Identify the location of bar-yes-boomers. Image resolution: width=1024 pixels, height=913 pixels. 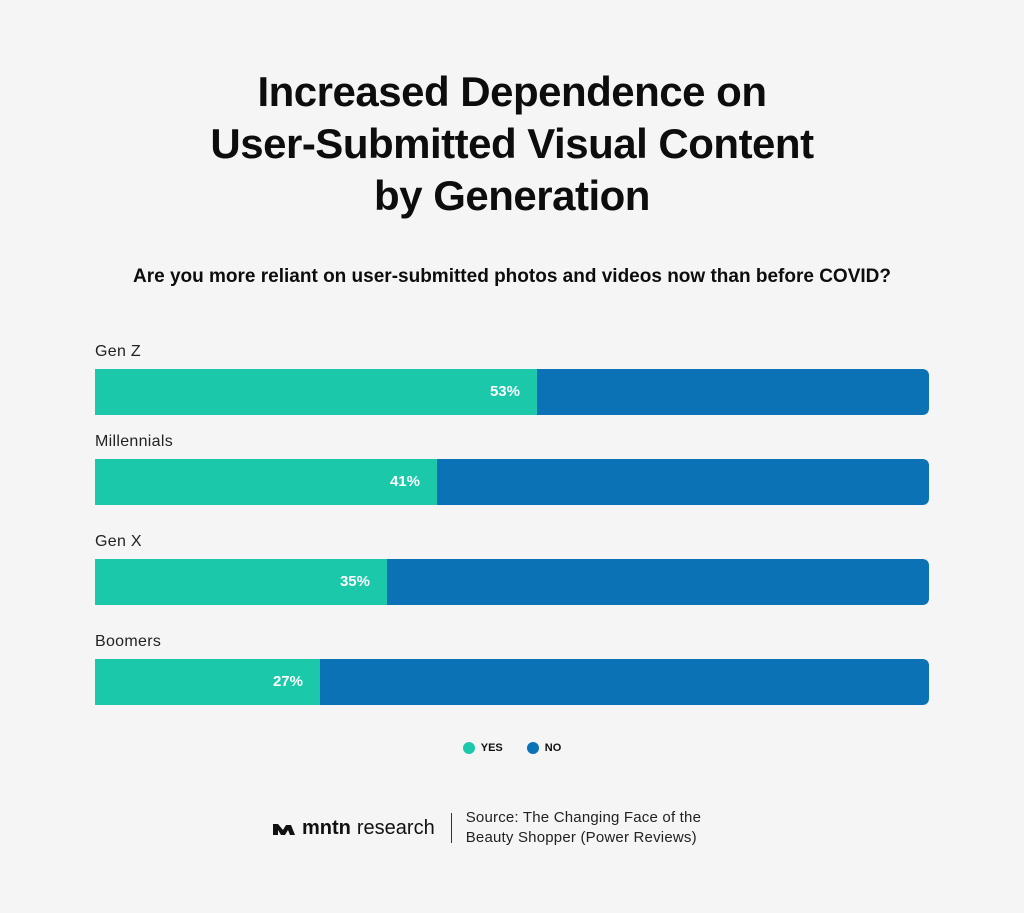
(207, 682).